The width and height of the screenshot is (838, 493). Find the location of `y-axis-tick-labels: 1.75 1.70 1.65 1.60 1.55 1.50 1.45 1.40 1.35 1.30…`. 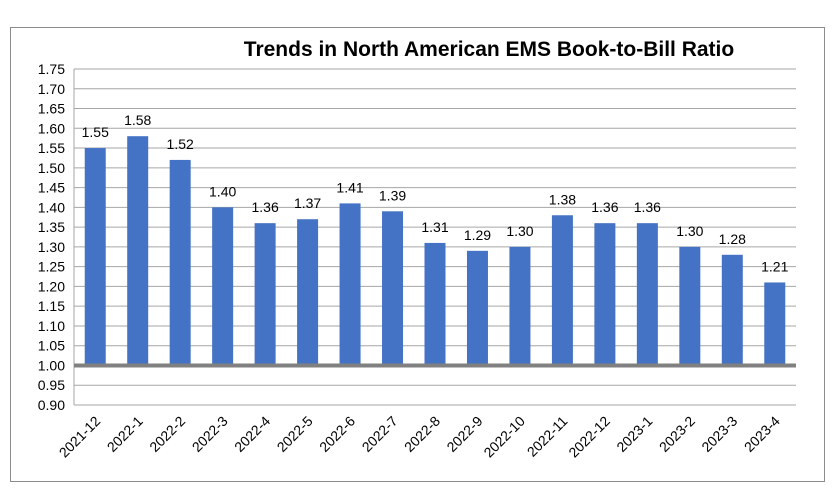

y-axis-tick-labels: 1.75 1.70 1.65 1.60 1.55 1.50 1.45 1.40 1.35 1.30… is located at coordinates (51, 237).